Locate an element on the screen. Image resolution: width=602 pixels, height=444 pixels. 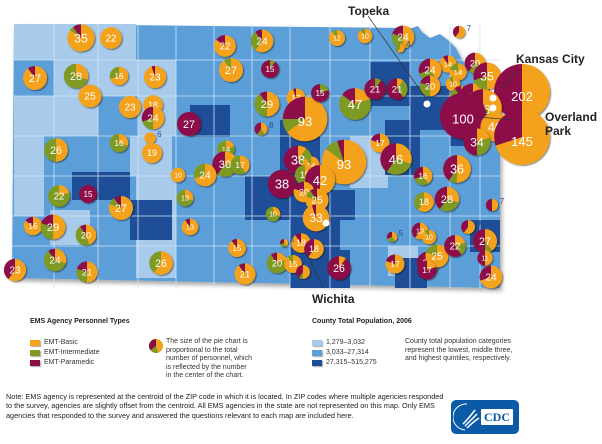
agency-personnel-count: 13 is located at coordinates (190, 227).